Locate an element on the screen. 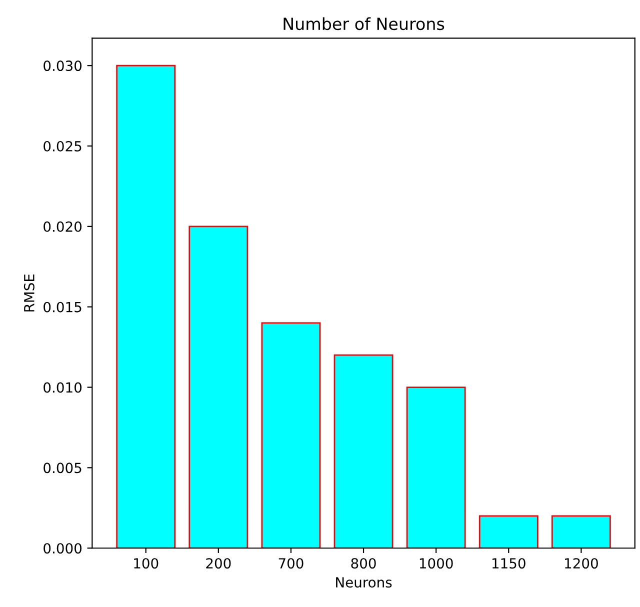 The height and width of the screenshot is (607, 640). y-tick-label: 0.005 is located at coordinates (63, 468).